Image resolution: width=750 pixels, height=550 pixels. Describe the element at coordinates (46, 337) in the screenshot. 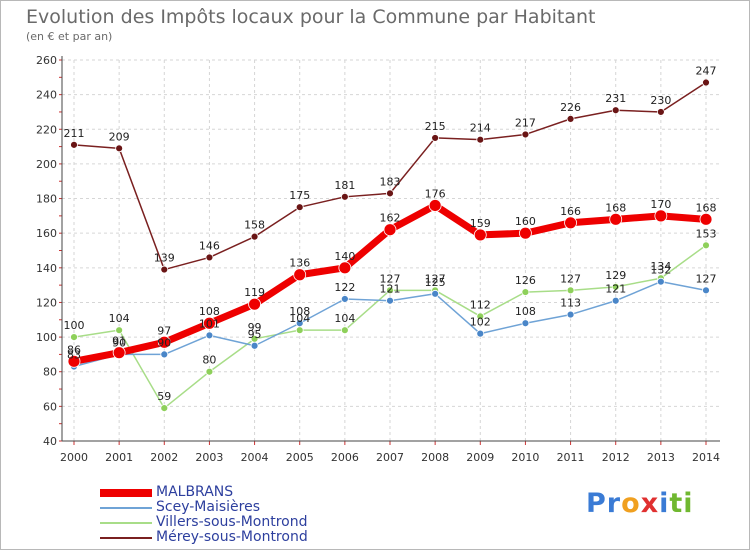

I see `y-tick-label: 100` at that location.